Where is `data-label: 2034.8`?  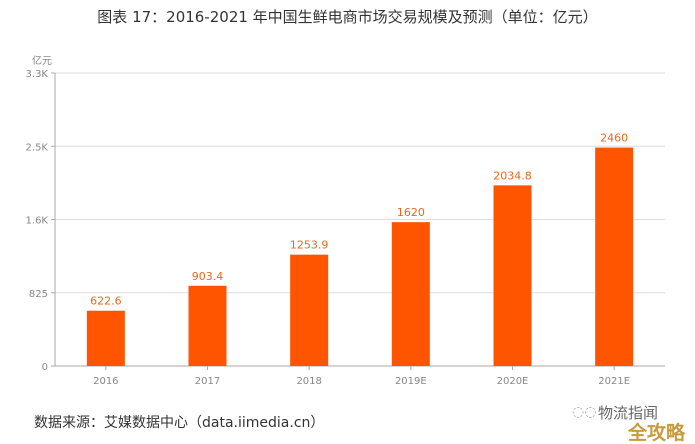 data-label: 2034.8 is located at coordinates (512, 175).